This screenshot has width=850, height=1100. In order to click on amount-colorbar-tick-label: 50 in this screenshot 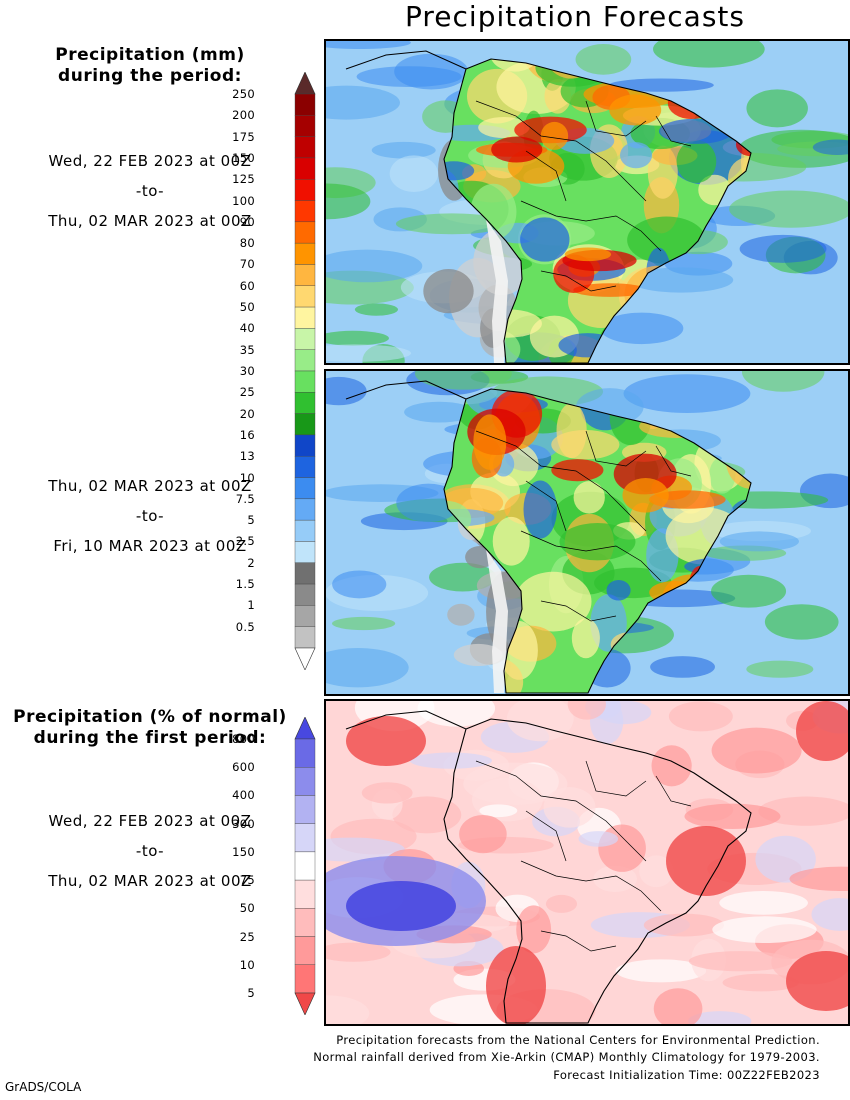, I will do `click(247, 307)`.